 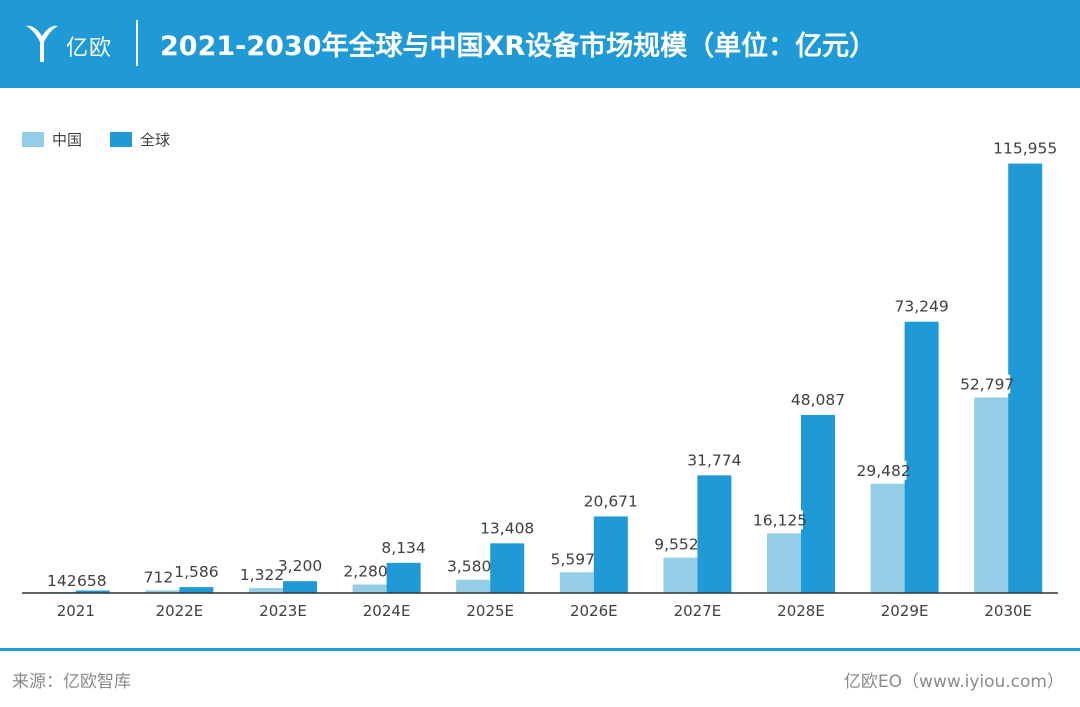 What do you see at coordinates (611, 501) in the screenshot?
I see `data-label-global-2026E: 20,671` at bounding box center [611, 501].